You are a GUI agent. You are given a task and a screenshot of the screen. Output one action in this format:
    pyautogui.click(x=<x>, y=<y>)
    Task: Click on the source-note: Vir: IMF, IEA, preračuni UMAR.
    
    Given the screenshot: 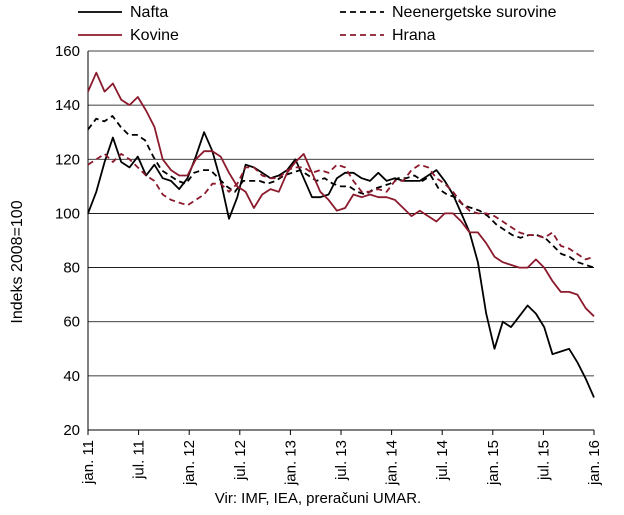 What is the action you would take?
    pyautogui.click(x=318, y=498)
    